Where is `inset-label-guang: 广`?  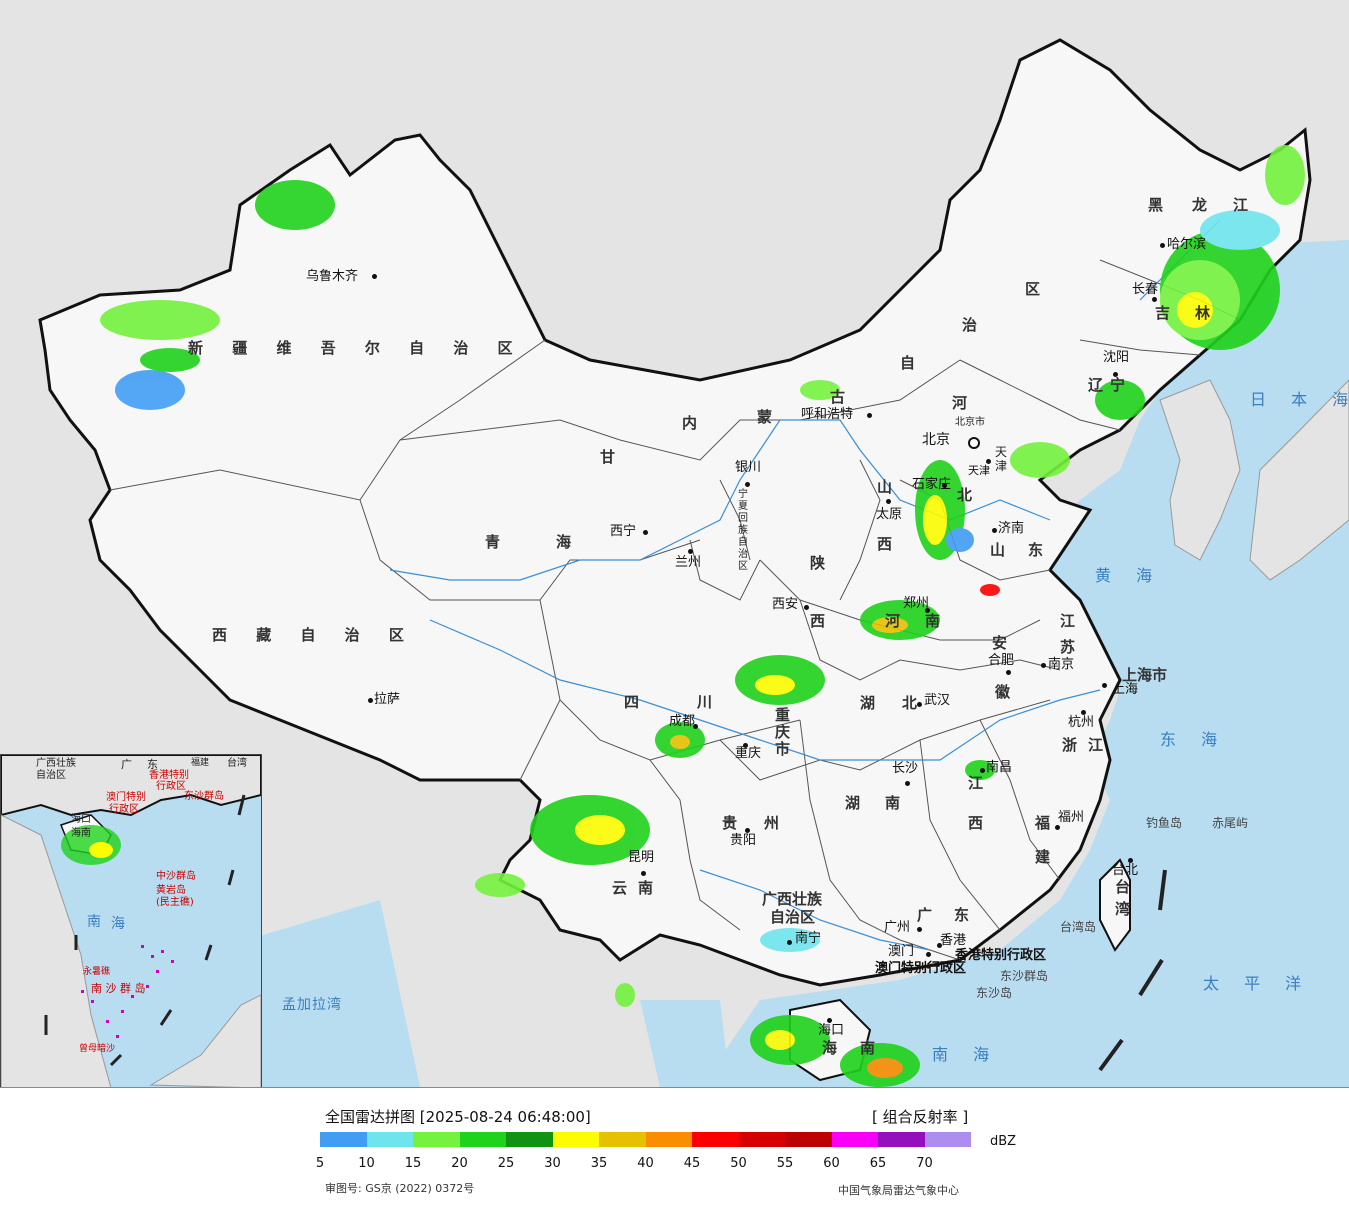
inset-label-guang: 广 is located at coordinates (126, 764).